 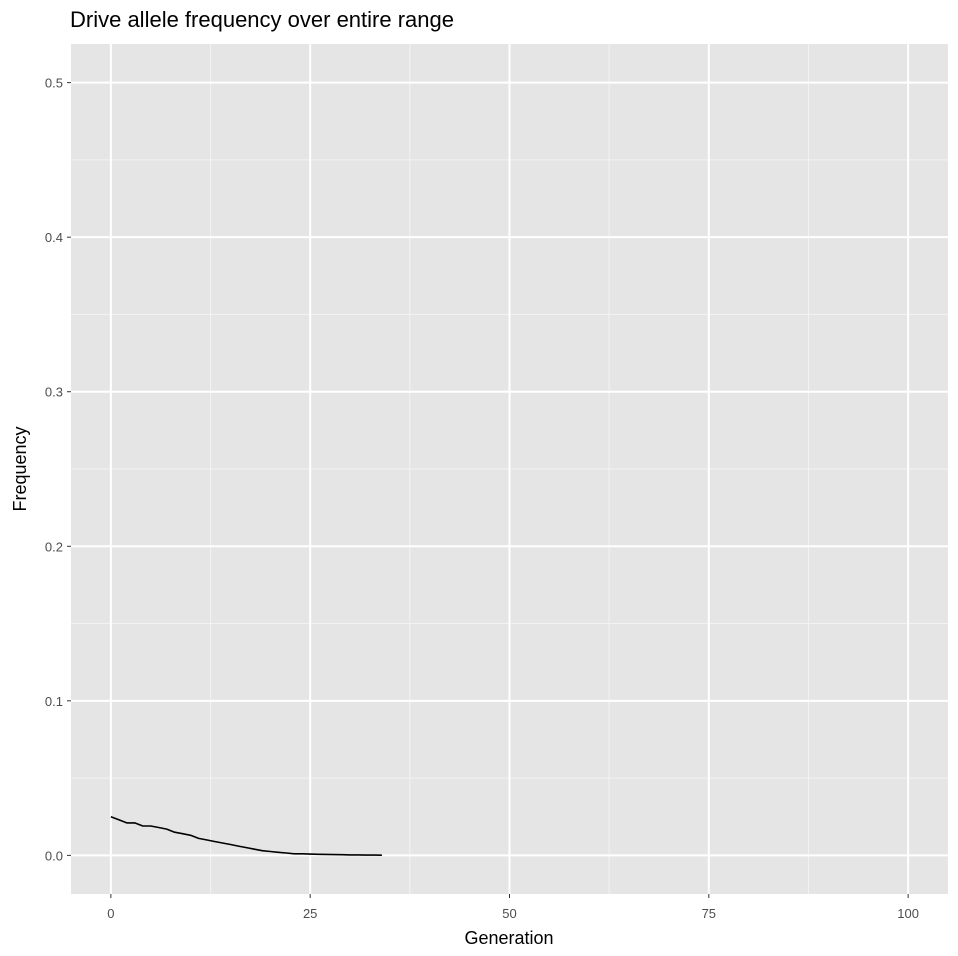 What do you see at coordinates (54, 546) in the screenshot?
I see `y-tick-label: 0.2` at bounding box center [54, 546].